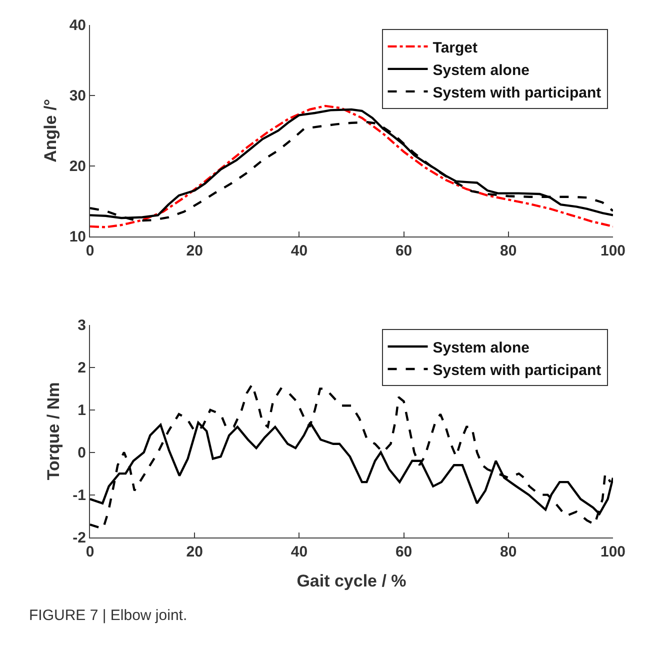  I want to click on x-axis-title: Gait cycle / %, so click(351, 581).